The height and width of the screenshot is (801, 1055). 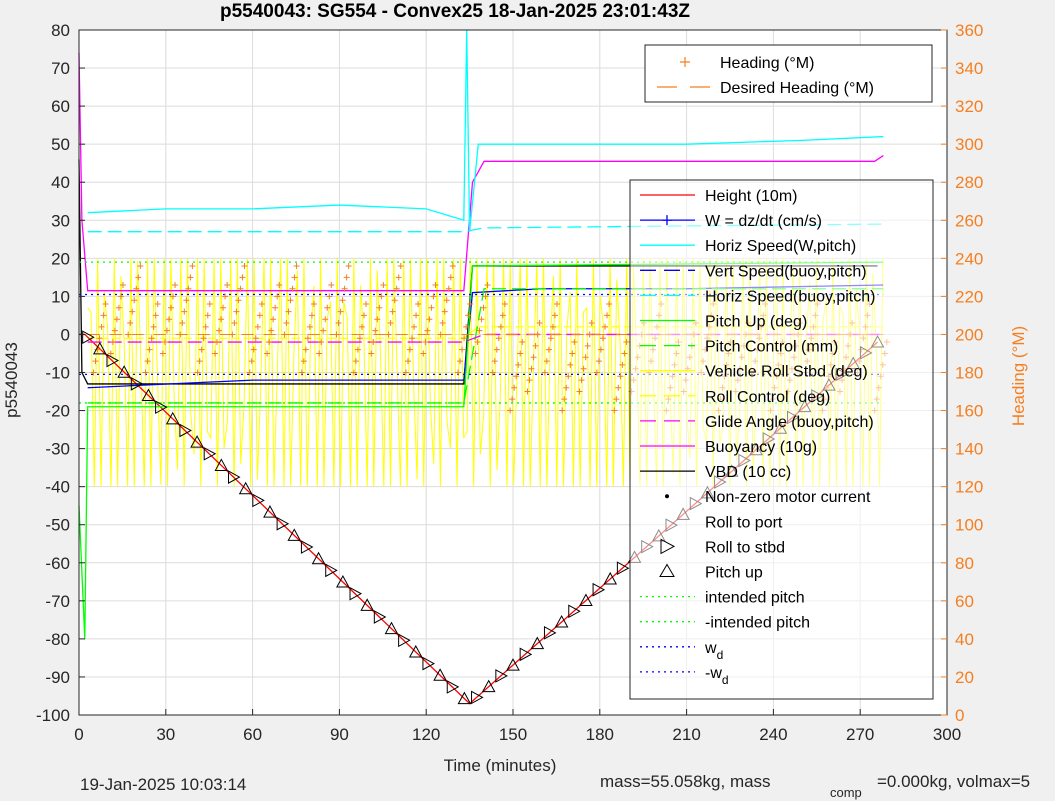 What do you see at coordinates (57, 449) in the screenshot?
I see `y-tick-label: -30` at bounding box center [57, 449].